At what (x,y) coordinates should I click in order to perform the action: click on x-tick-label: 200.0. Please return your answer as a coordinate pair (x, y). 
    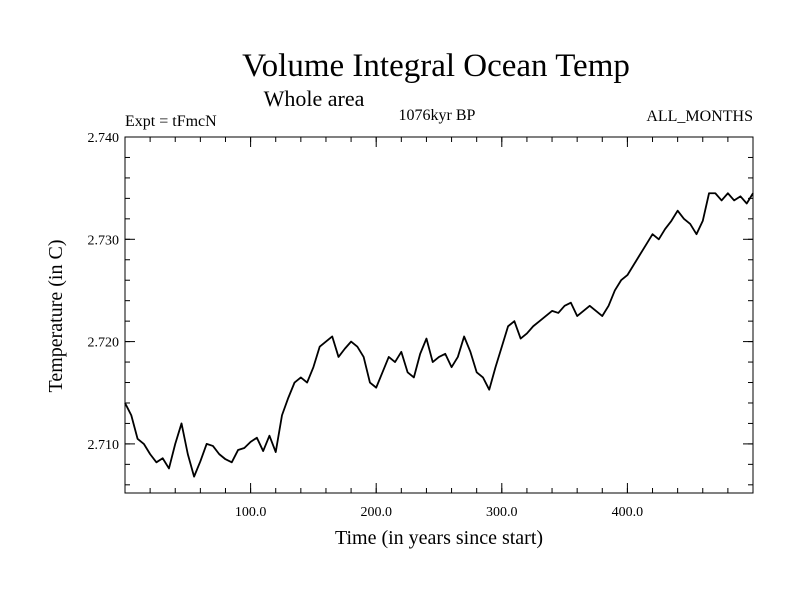
    Looking at the image, I should click on (376, 512).